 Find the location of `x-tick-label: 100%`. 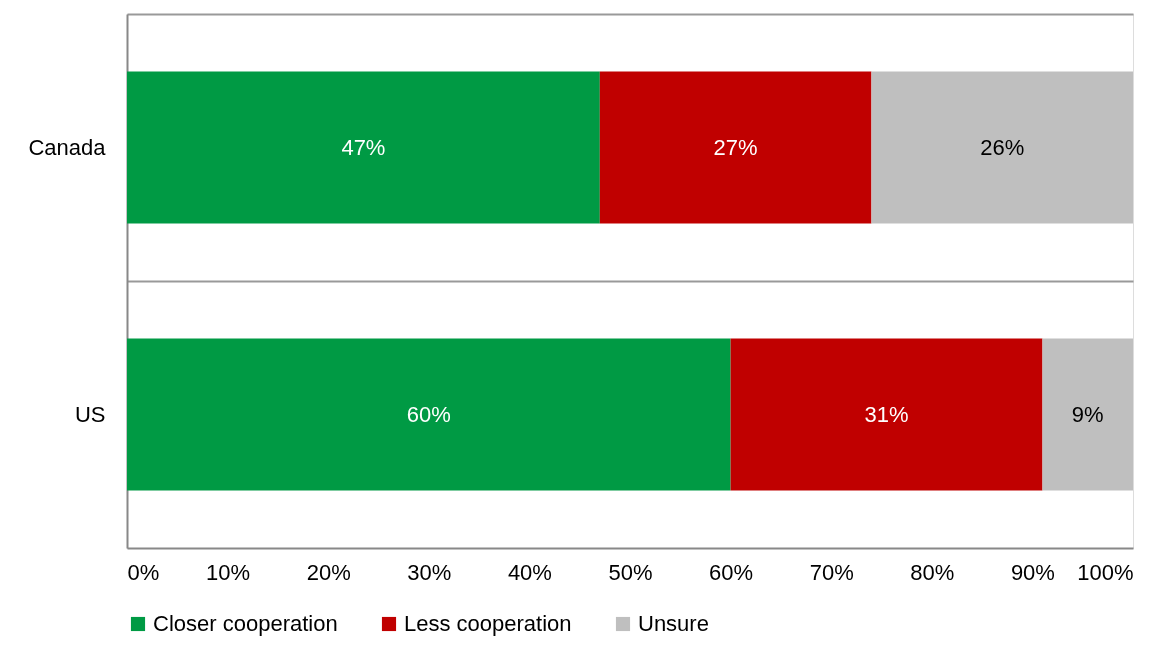

x-tick-label: 100% is located at coordinates (1105, 572).